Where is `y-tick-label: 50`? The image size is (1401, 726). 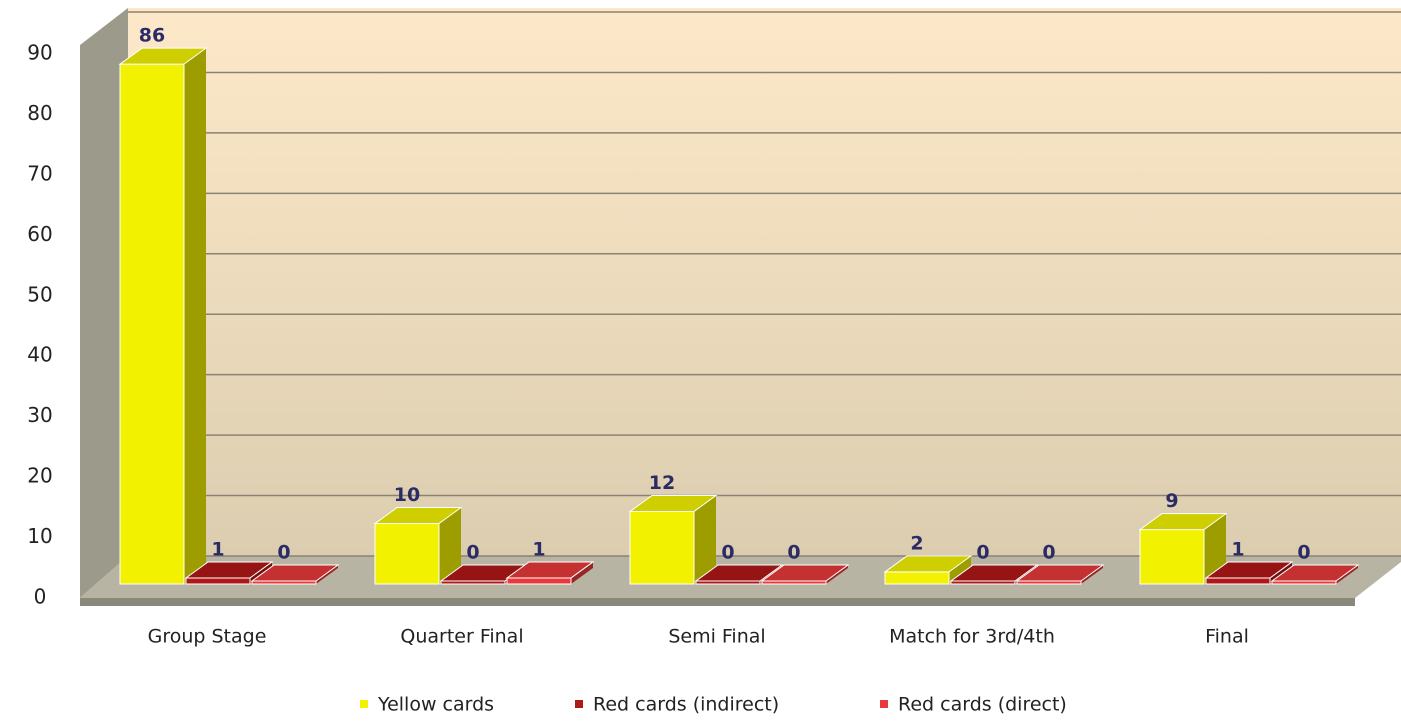
y-tick-label: 50 is located at coordinates (39, 294).